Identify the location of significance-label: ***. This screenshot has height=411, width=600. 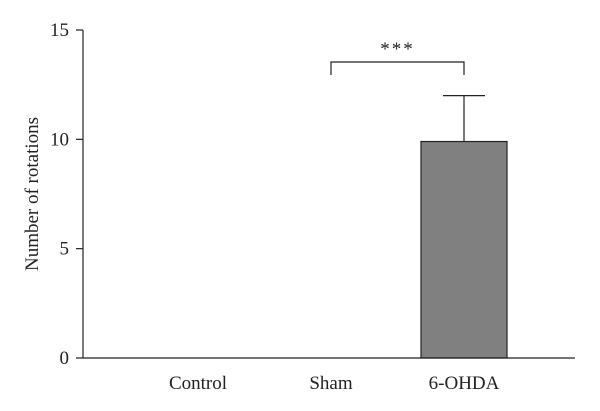
(397, 49).